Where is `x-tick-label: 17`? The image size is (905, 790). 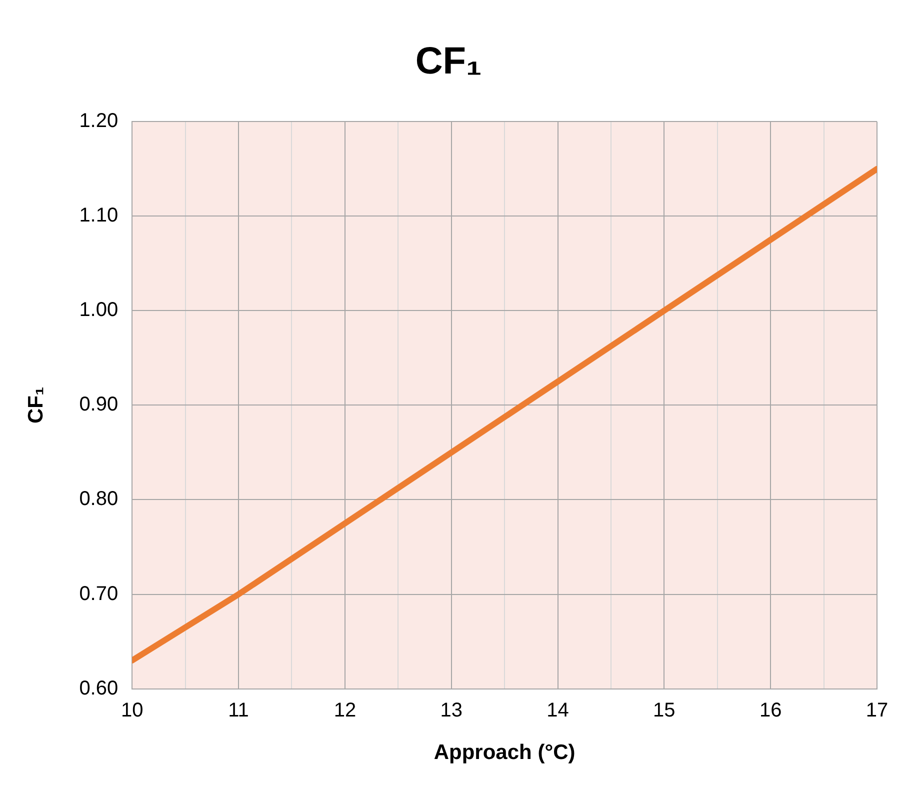
x-tick-label: 17 is located at coordinates (877, 710).